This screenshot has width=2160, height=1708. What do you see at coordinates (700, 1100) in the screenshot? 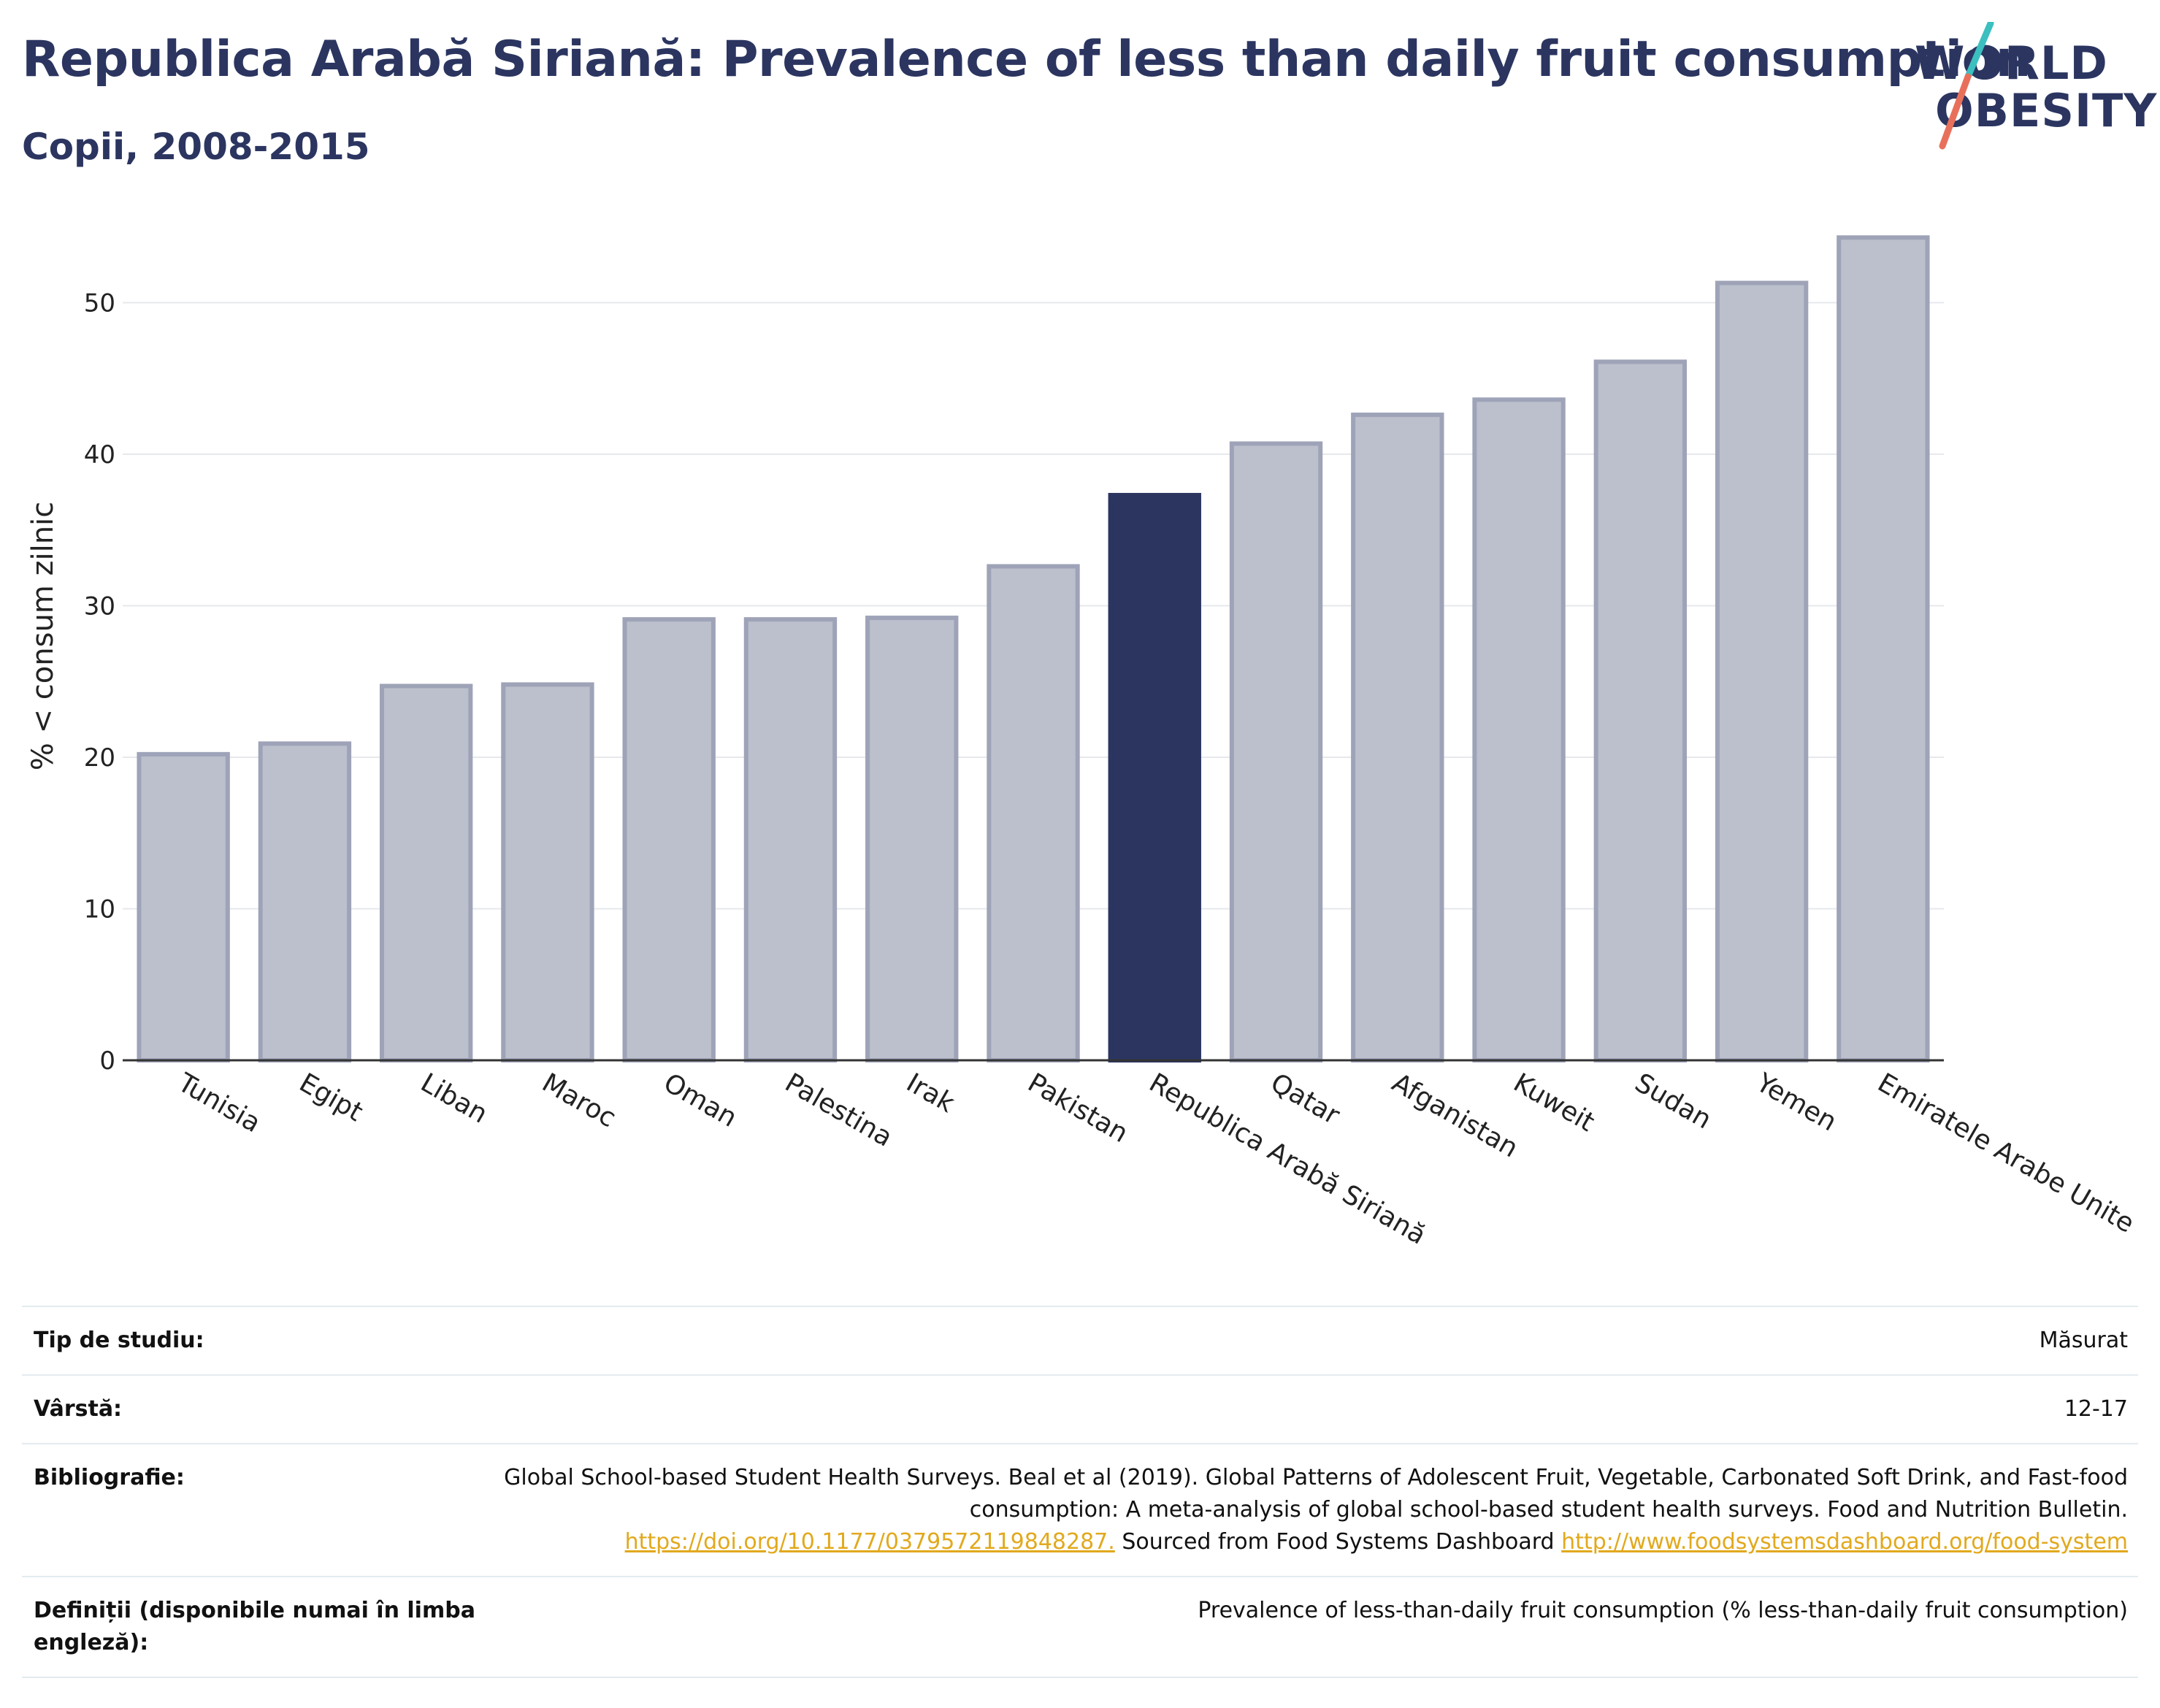
I see `x-tick-label: Oman` at bounding box center [700, 1100].